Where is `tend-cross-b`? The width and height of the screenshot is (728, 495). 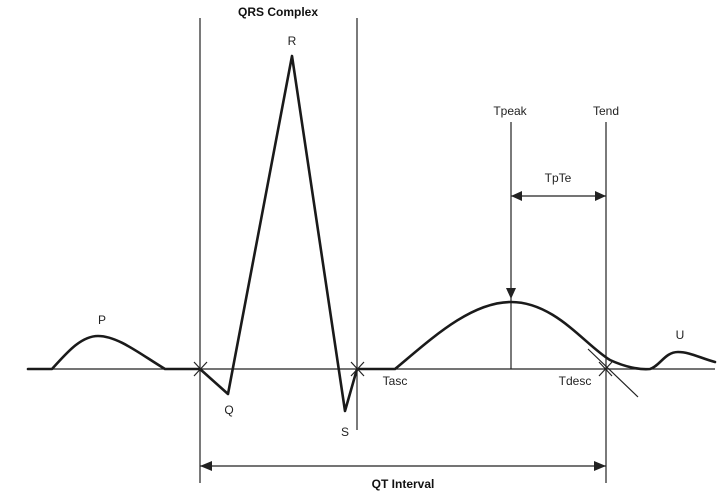
tend-cross-b is located at coordinates (605, 369).